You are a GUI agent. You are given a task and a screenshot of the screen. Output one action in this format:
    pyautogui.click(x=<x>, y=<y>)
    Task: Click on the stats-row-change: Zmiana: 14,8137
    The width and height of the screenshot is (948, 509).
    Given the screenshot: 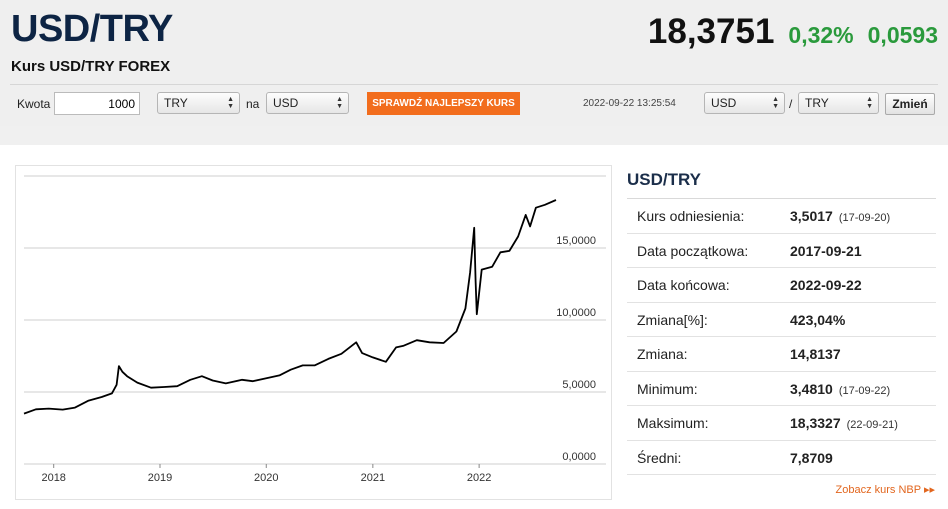 What is the action you would take?
    pyautogui.click(x=781, y=354)
    